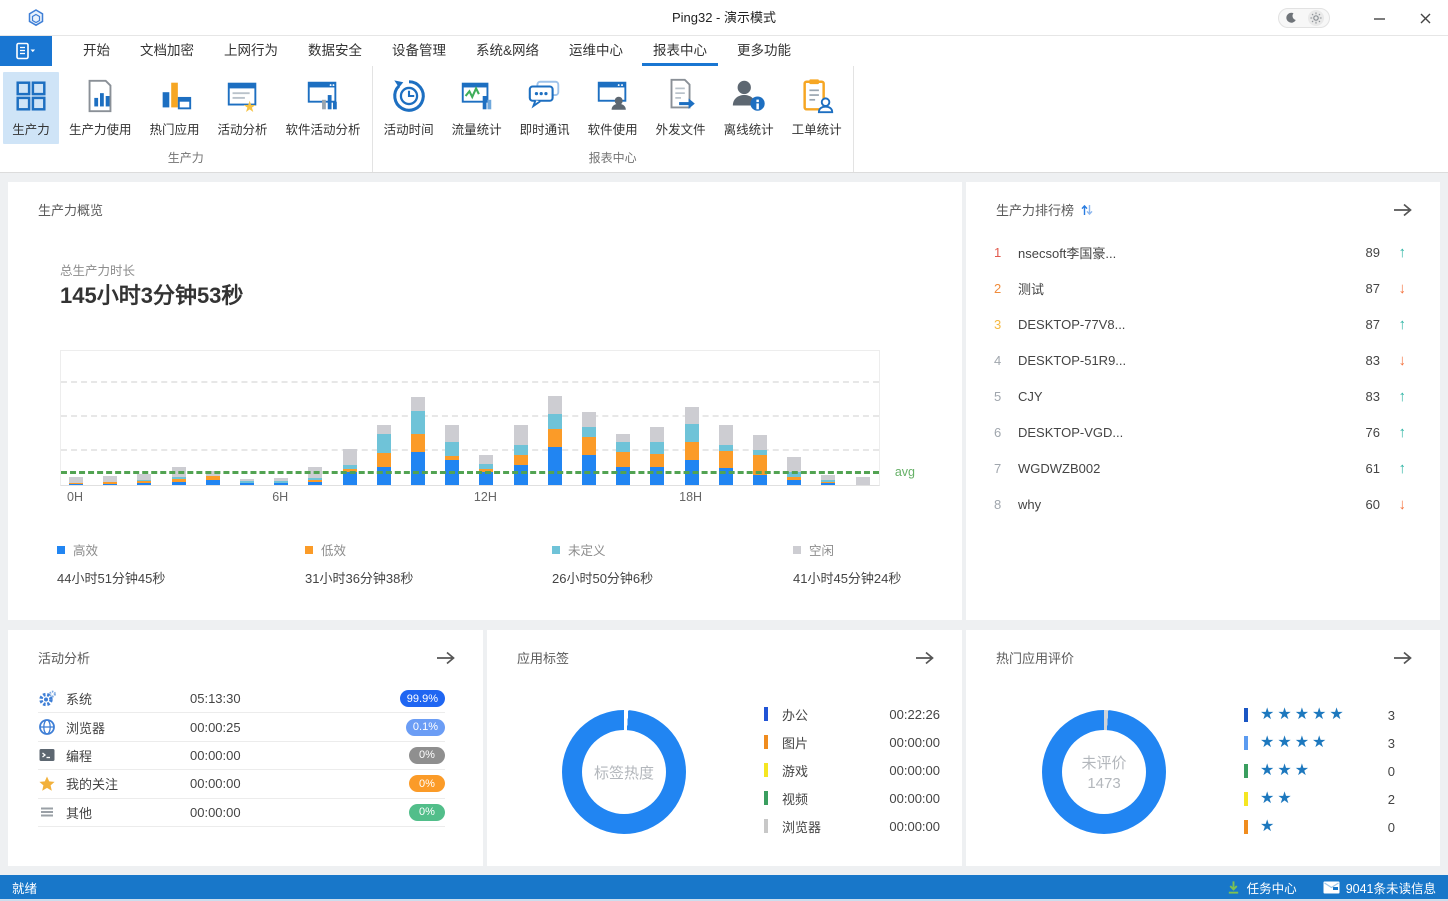 This screenshot has width=1448, height=901. I want to click on rating-row-4-star: ★★★★ 3, so click(1319, 743).